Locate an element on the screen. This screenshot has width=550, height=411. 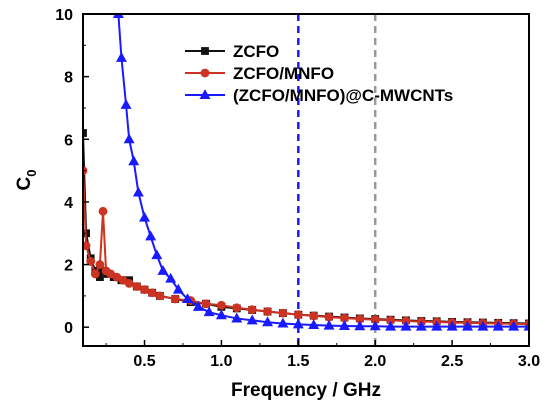
y-axis: 0 2 4 6 8 10 is located at coordinates (72, 172).